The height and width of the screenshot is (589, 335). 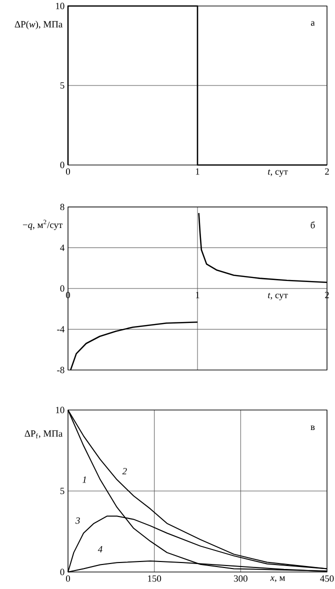 I want to click on y-axis-title: ΔP$_{f}$, МПа, so click(x=43, y=434).